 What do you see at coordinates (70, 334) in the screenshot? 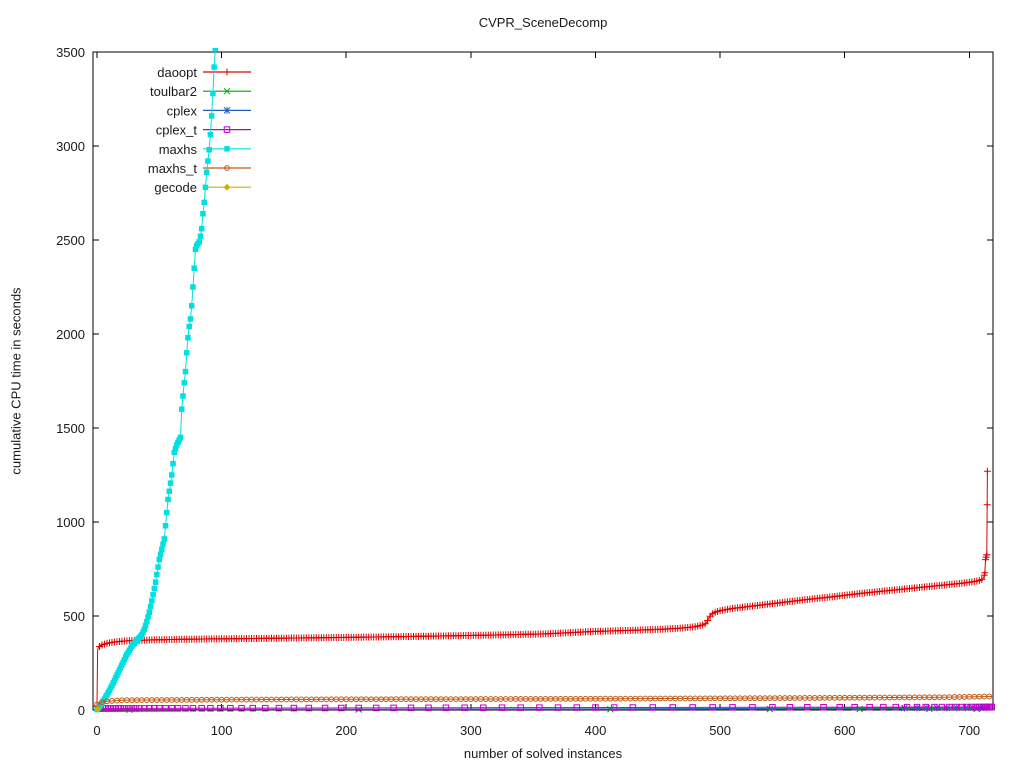
I see `y-tick-label: 2000` at bounding box center [70, 334].